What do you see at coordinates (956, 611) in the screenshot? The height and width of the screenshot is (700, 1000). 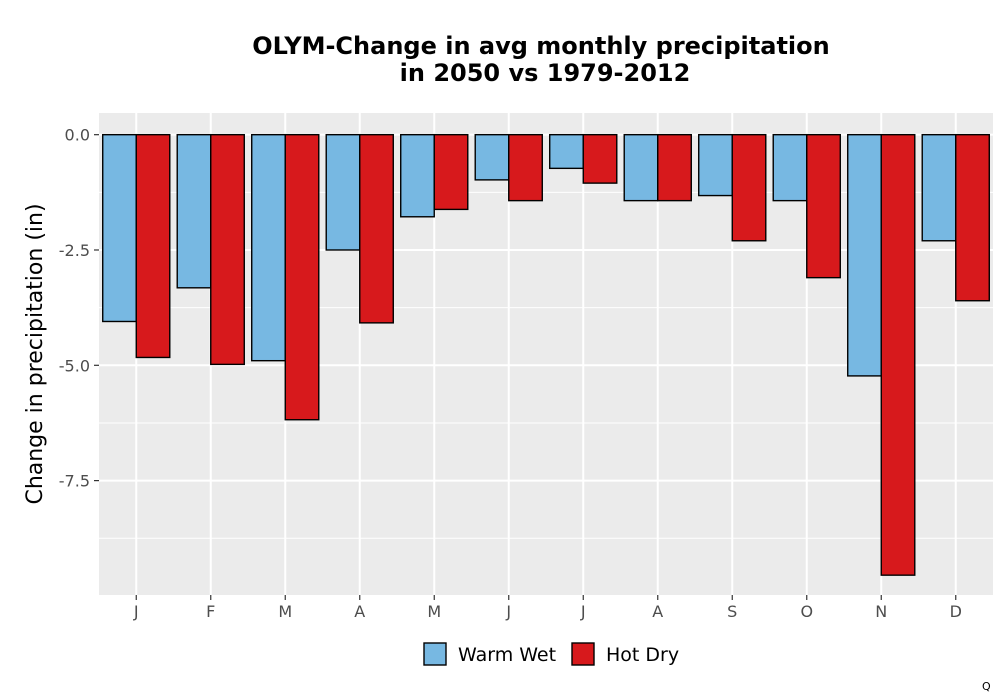 I see `x-tick-label: D` at bounding box center [956, 611].